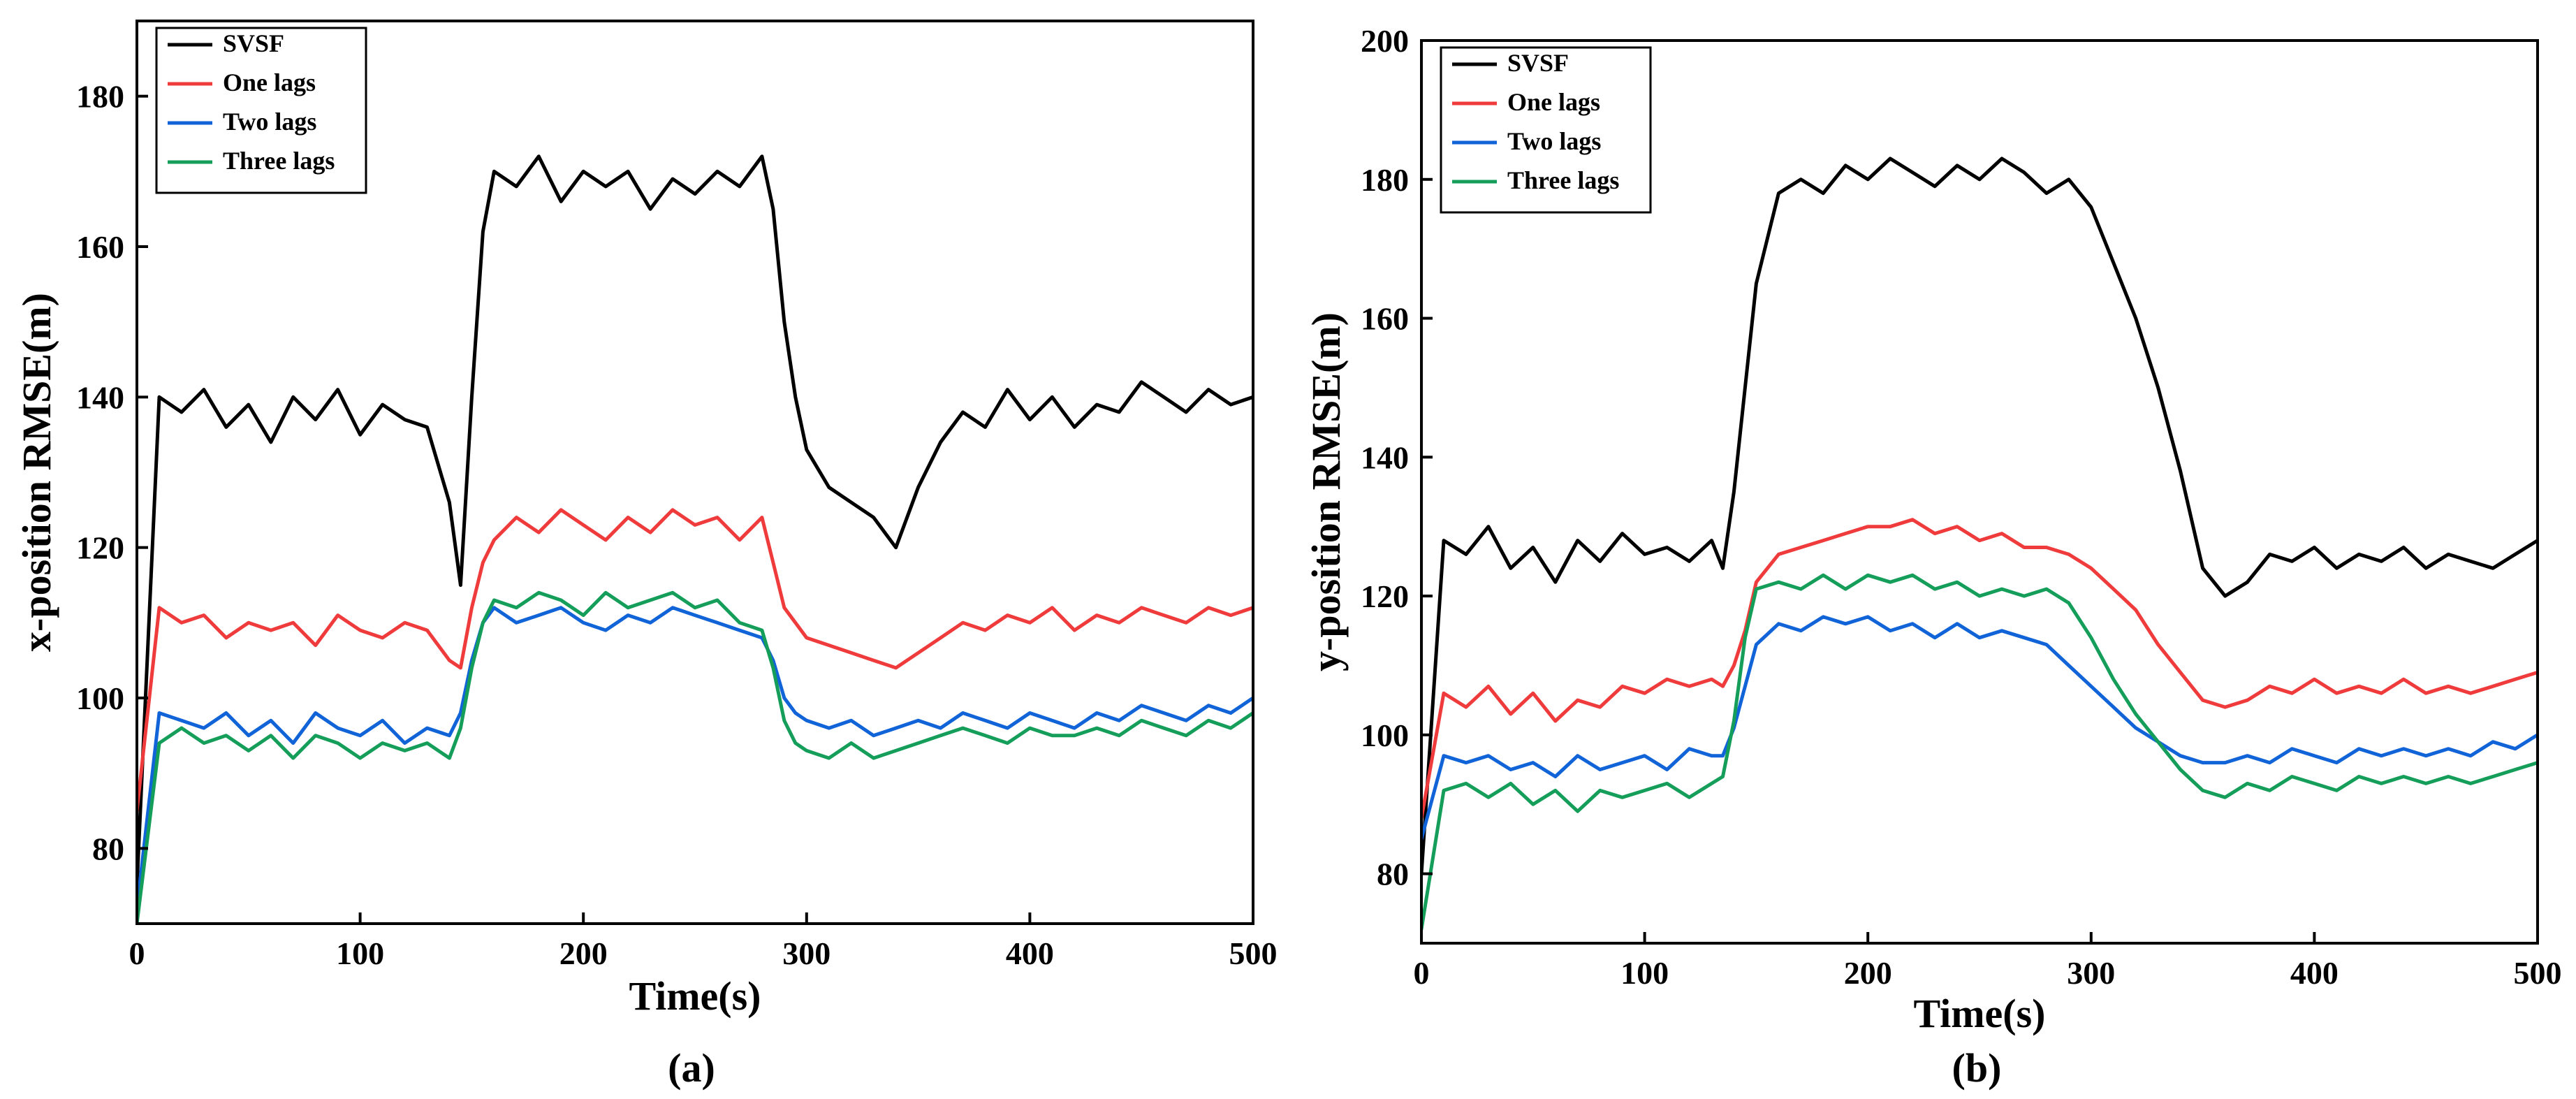 Image resolution: width=2576 pixels, height=1099 pixels. Describe the element at coordinates (36, 472) in the screenshot. I see `y-axis-title: x-position RMSE(m)` at that location.